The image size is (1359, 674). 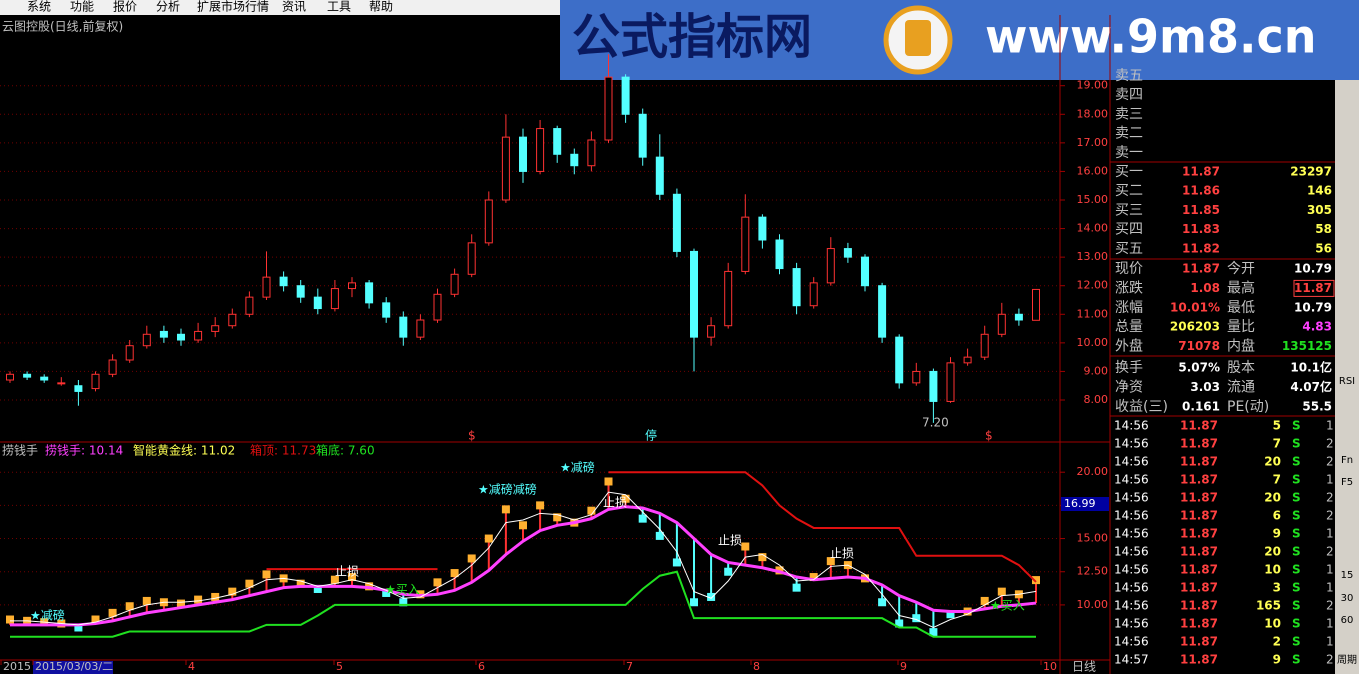 I want to click on stat-value: 4.83, so click(x=1317, y=327).